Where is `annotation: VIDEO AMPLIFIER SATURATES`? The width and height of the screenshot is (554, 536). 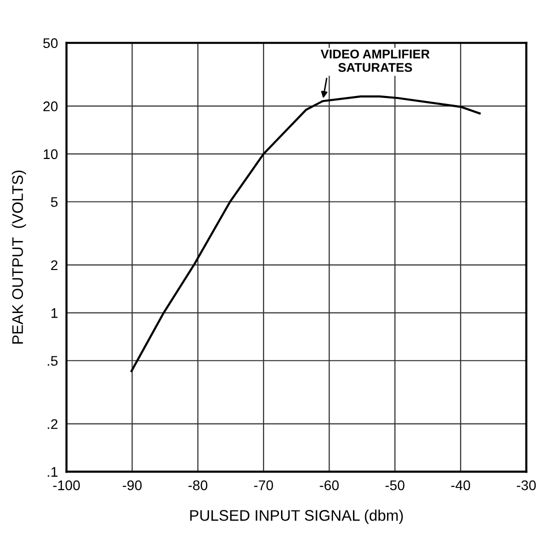 annotation: VIDEO AMPLIFIER SATURATES is located at coordinates (375, 61).